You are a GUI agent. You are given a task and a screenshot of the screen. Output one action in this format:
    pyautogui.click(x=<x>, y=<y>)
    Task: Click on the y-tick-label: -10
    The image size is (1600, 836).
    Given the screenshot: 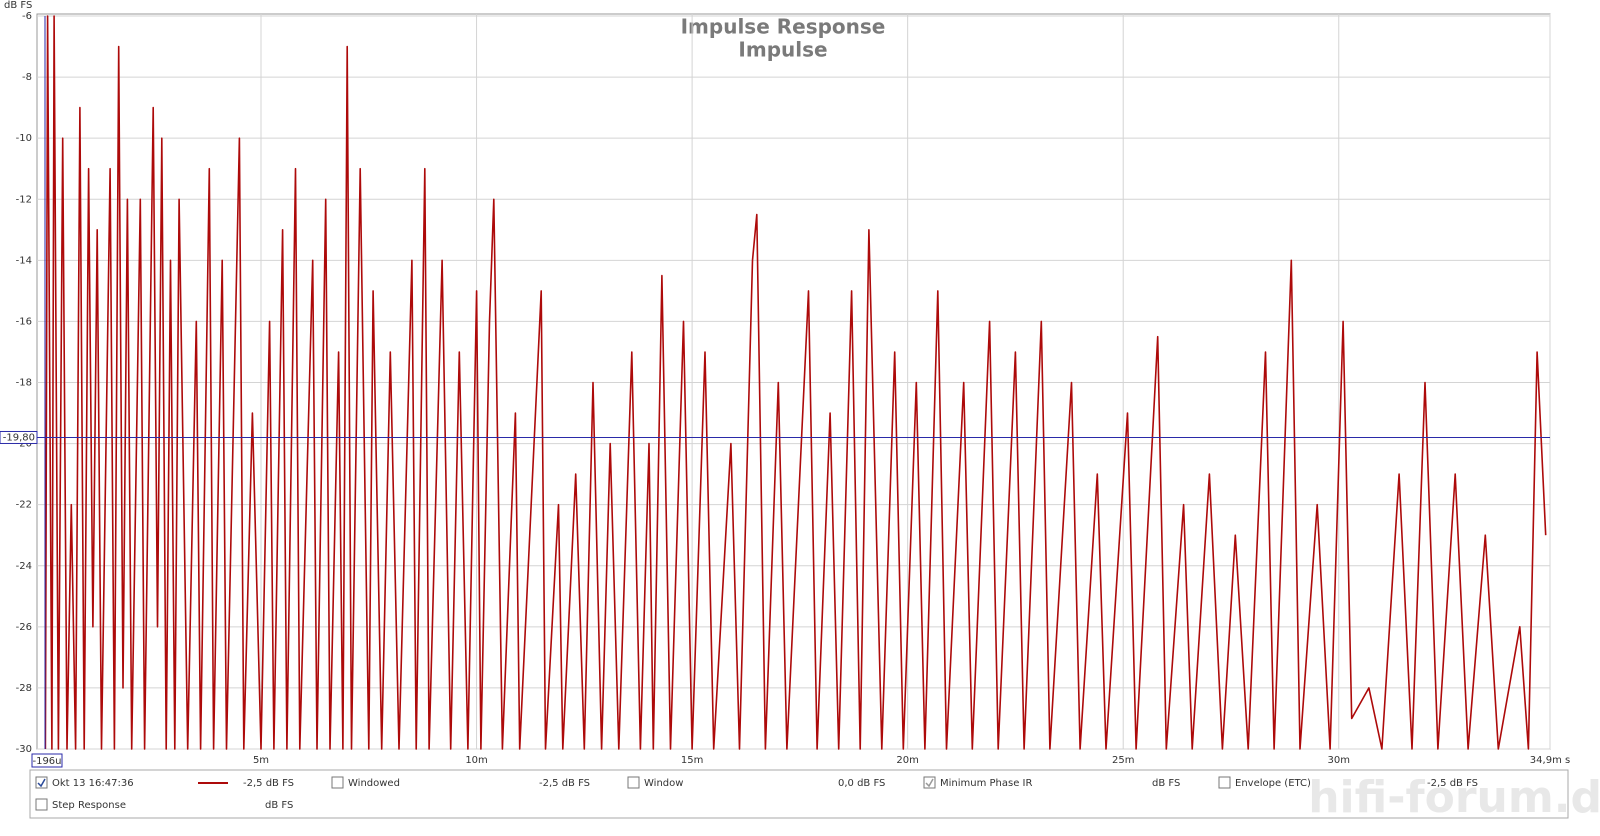 What is the action you would take?
    pyautogui.click(x=24, y=138)
    